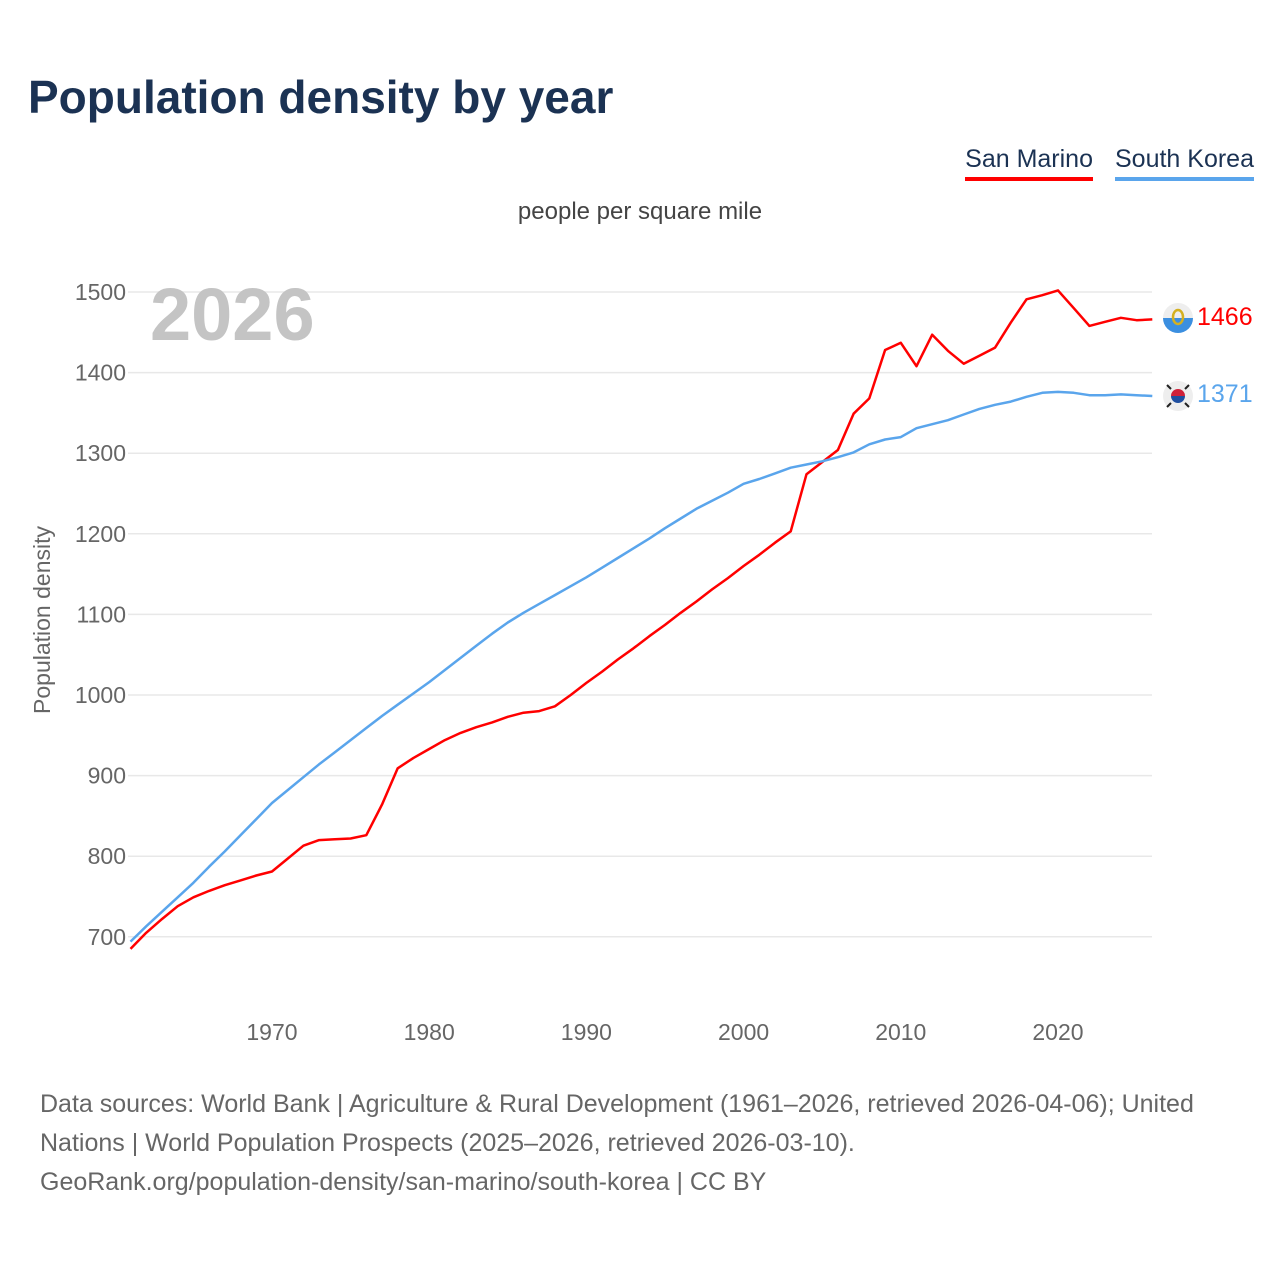 The height and width of the screenshot is (1280, 1280). What do you see at coordinates (1178, 318) in the screenshot?
I see `san-marino-flag-icon` at bounding box center [1178, 318].